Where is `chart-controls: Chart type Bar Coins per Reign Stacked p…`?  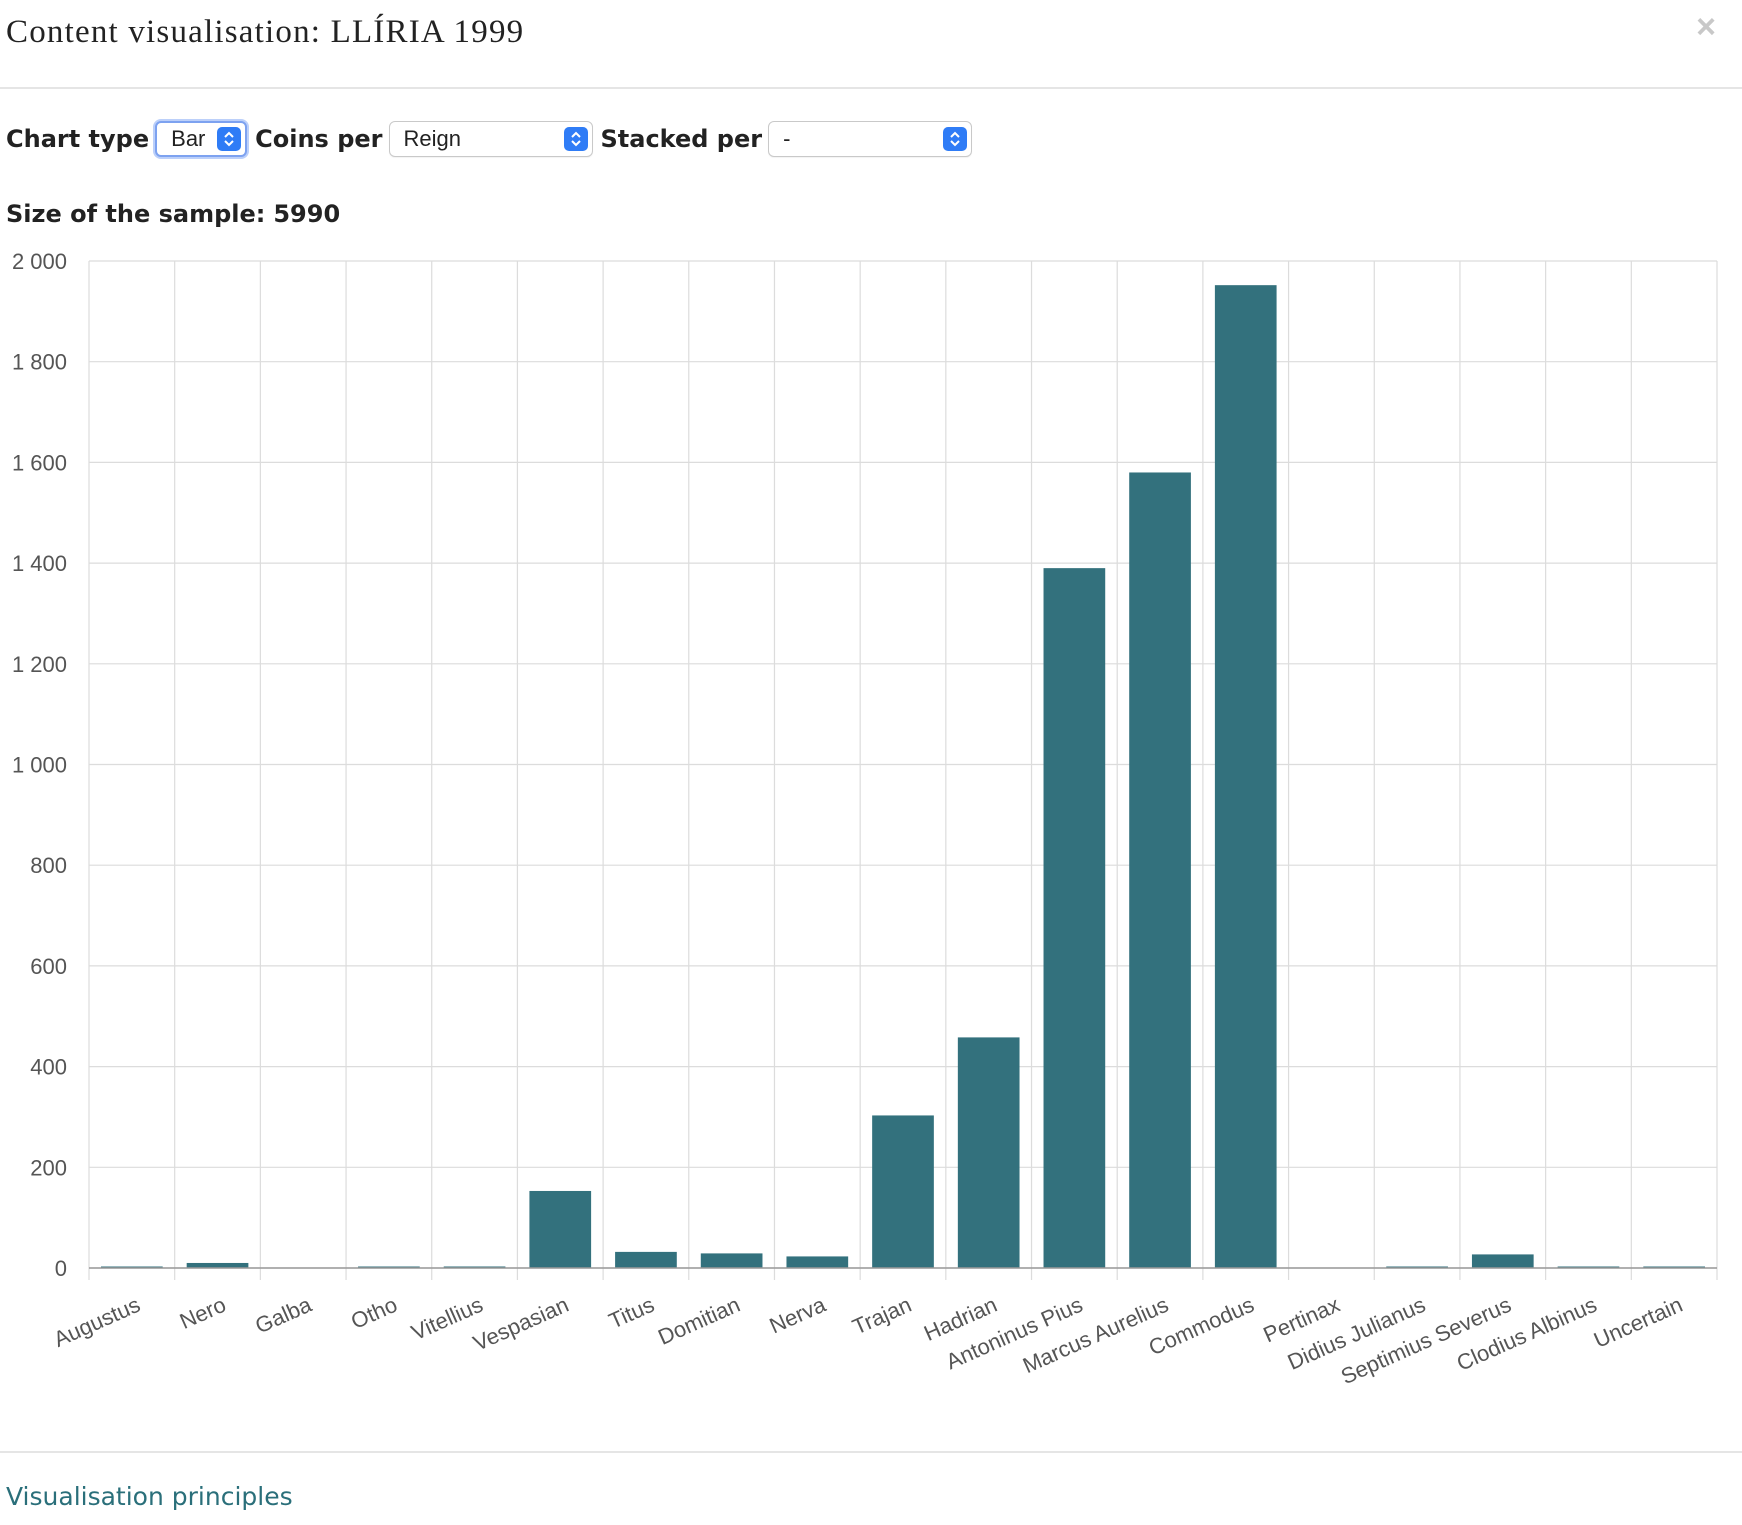
chart-controls: Chart type Bar Coins per Reign Stacked p… is located at coordinates (493, 139).